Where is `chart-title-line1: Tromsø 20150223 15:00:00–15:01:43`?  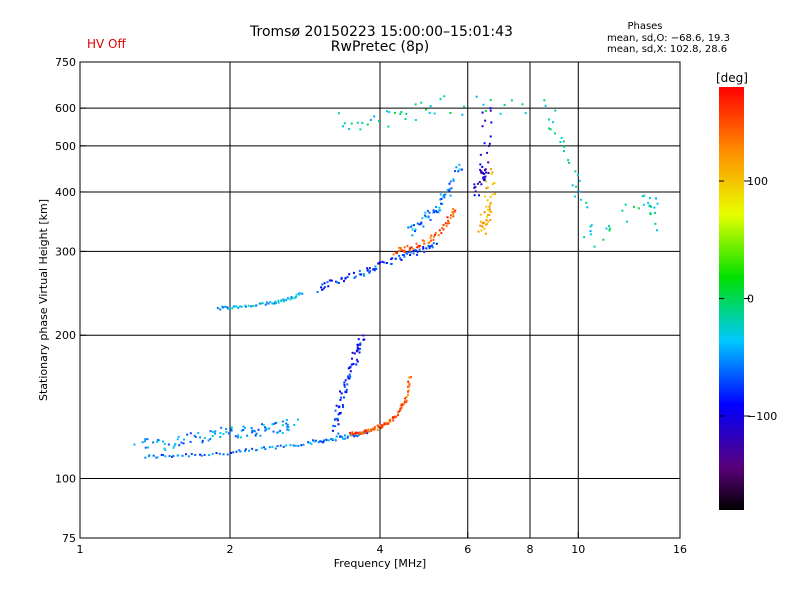 chart-title-line1: Tromsø 20150223 15:00:00–15:01:43 is located at coordinates (381, 32).